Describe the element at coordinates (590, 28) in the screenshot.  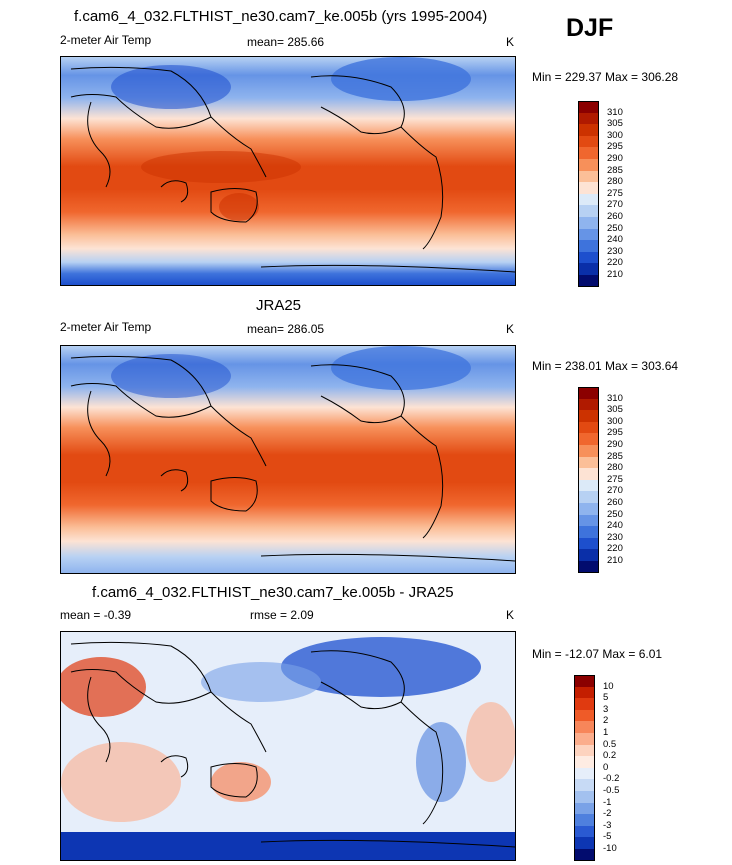
I see `season-label: DJF` at that location.